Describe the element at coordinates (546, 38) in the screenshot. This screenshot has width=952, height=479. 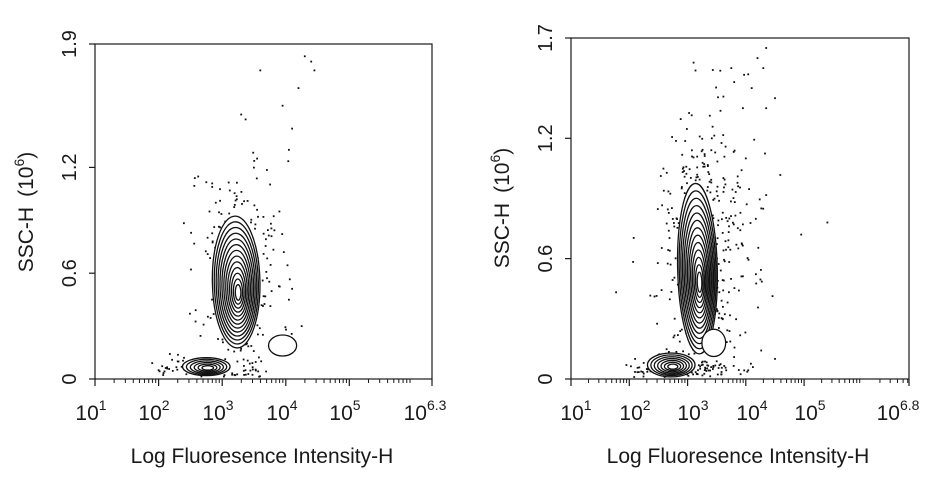
I see `y-tick-label: 1.7` at that location.